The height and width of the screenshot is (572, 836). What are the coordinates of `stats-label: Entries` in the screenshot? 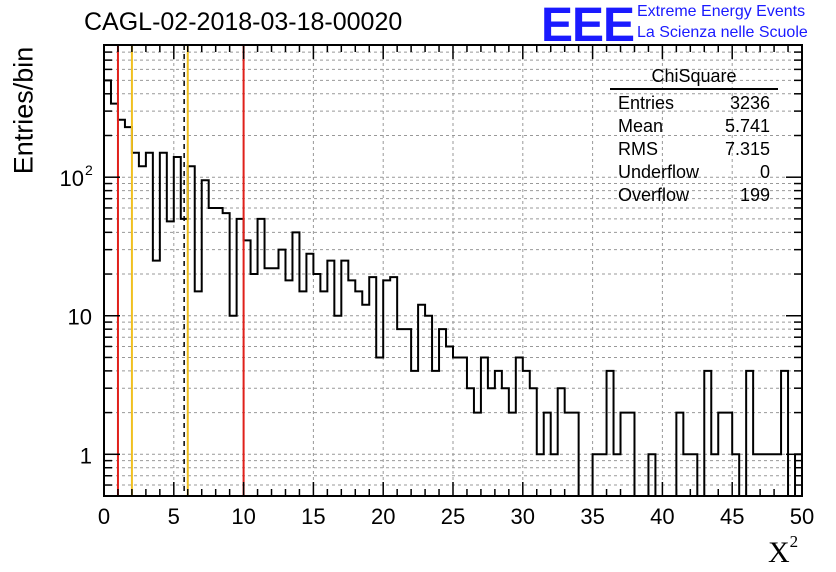 It's located at (646, 103).